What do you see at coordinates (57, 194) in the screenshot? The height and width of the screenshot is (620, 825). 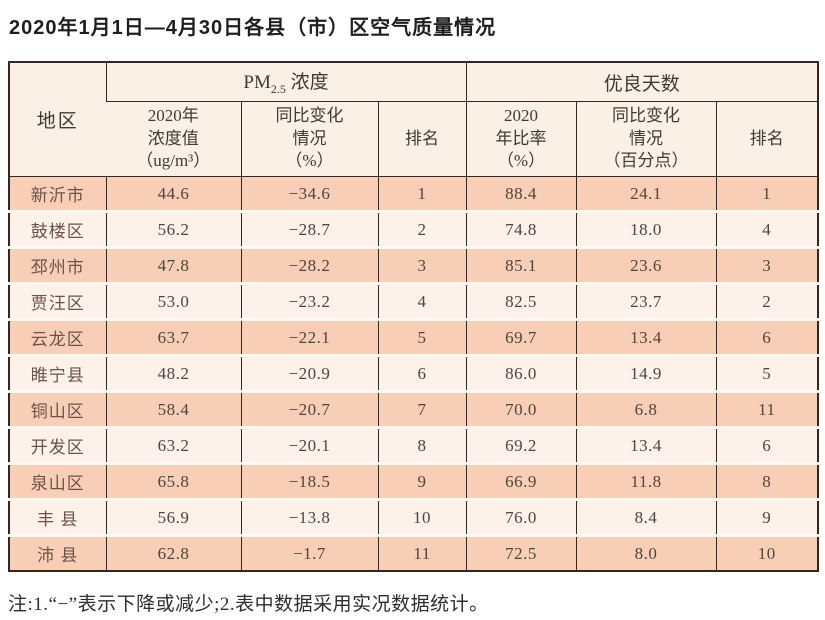 I see `region-cell: 新沂市` at bounding box center [57, 194].